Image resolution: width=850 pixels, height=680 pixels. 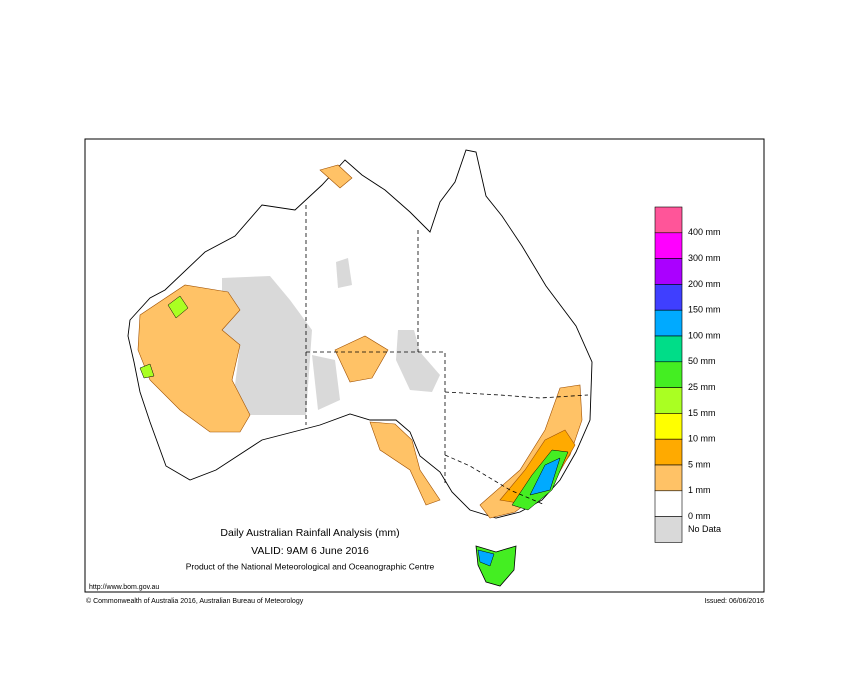 What do you see at coordinates (704, 284) in the screenshot?
I see `legend-label: 200 mm` at bounding box center [704, 284].